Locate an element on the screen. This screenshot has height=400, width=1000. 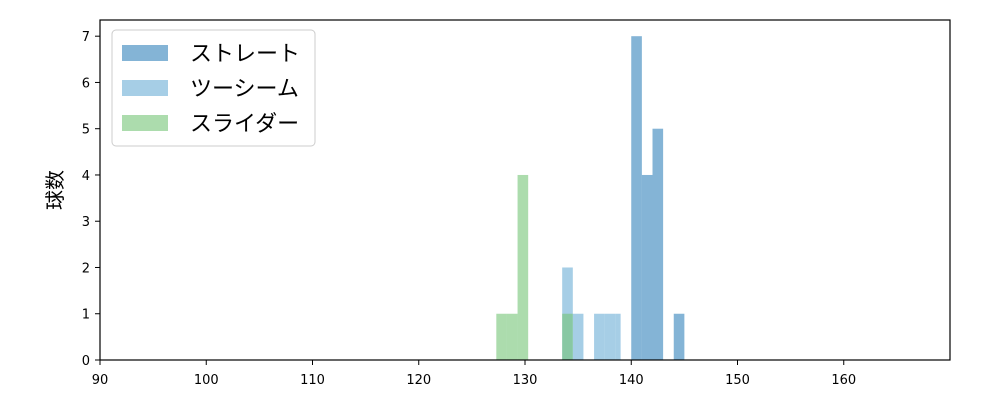
x-tick-label: 150 is located at coordinates (737, 380).